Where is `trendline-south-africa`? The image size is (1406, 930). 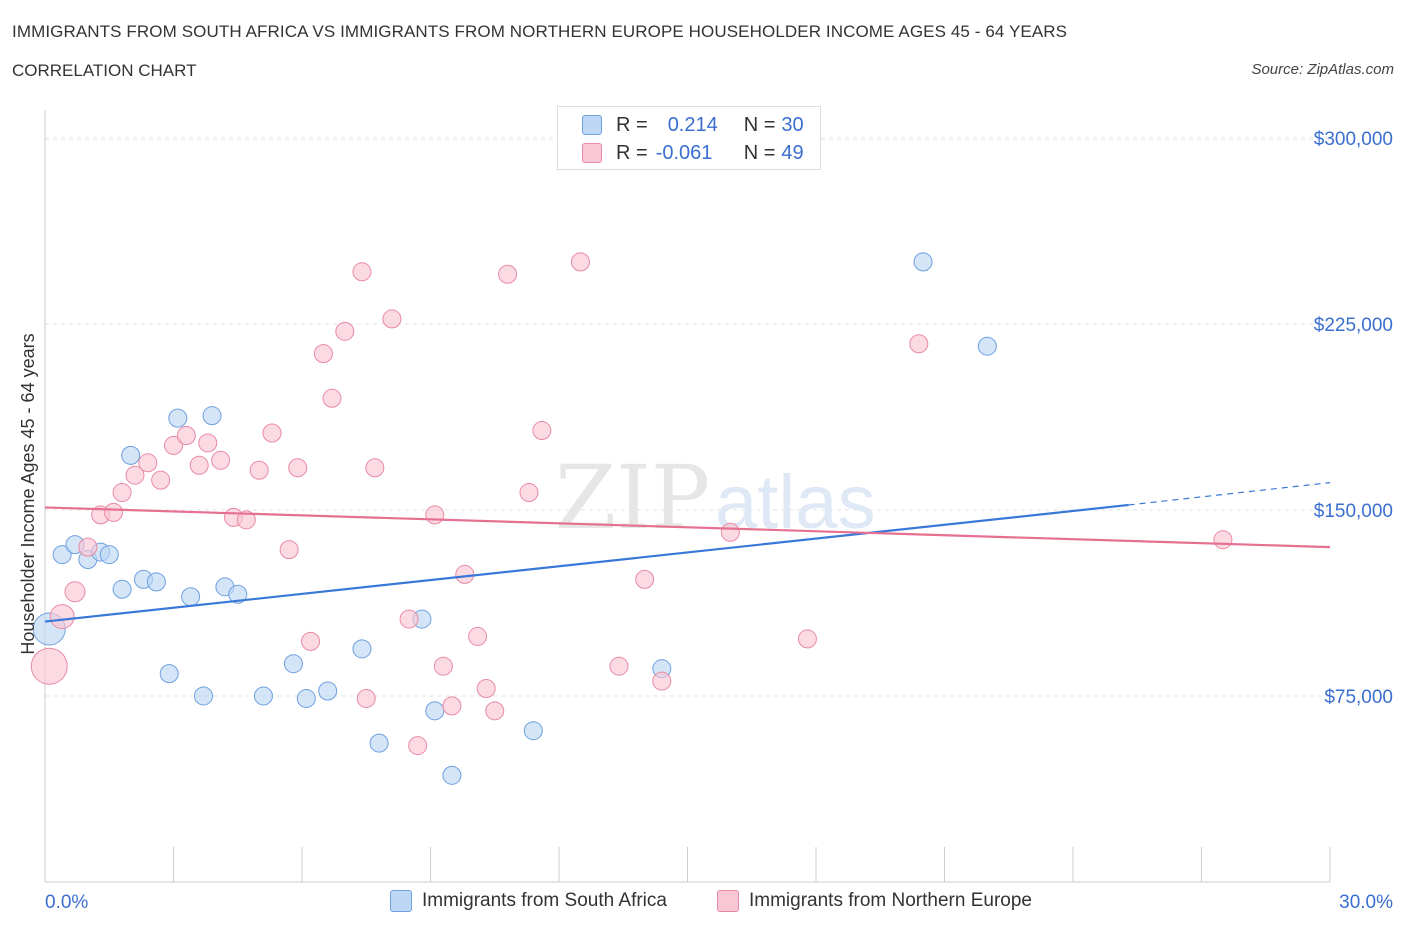 trendline-south-africa is located at coordinates (586, 563).